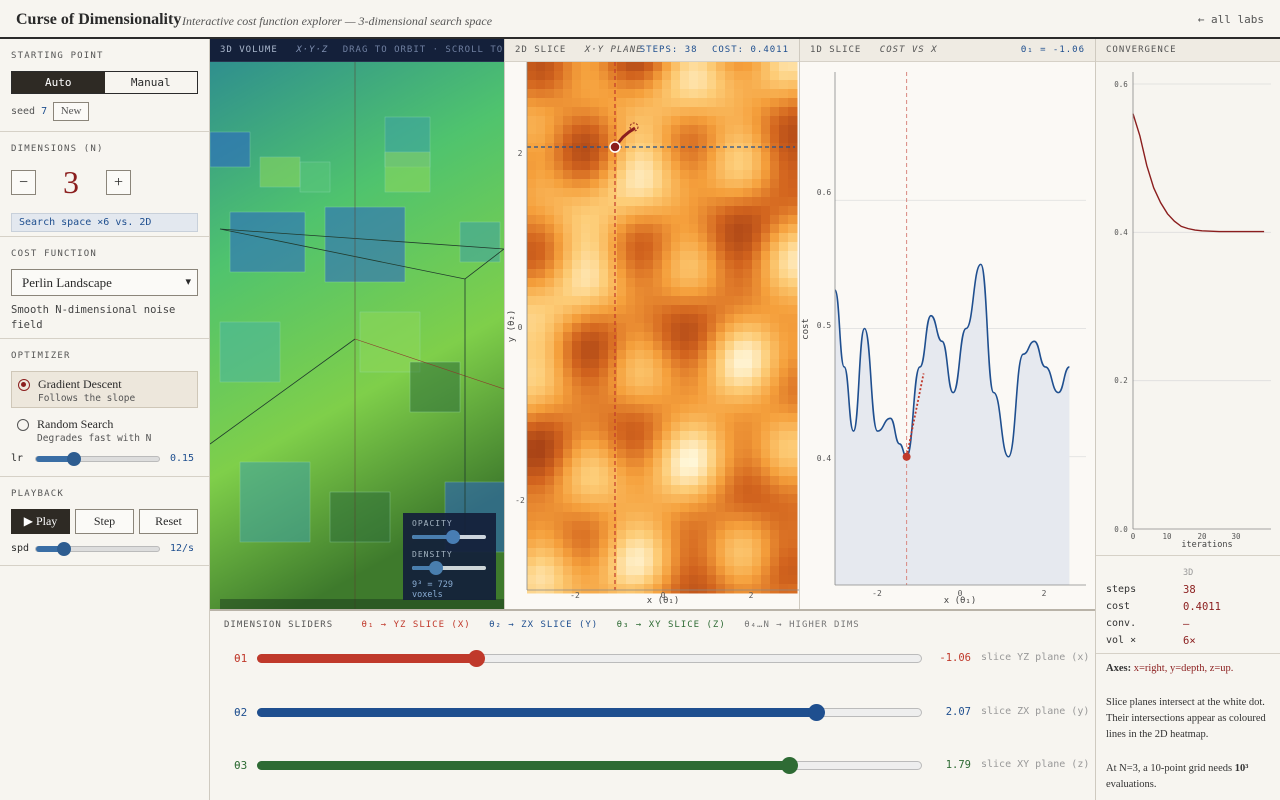 The height and width of the screenshot is (800, 1280). I want to click on voxel, so click(480, 242).